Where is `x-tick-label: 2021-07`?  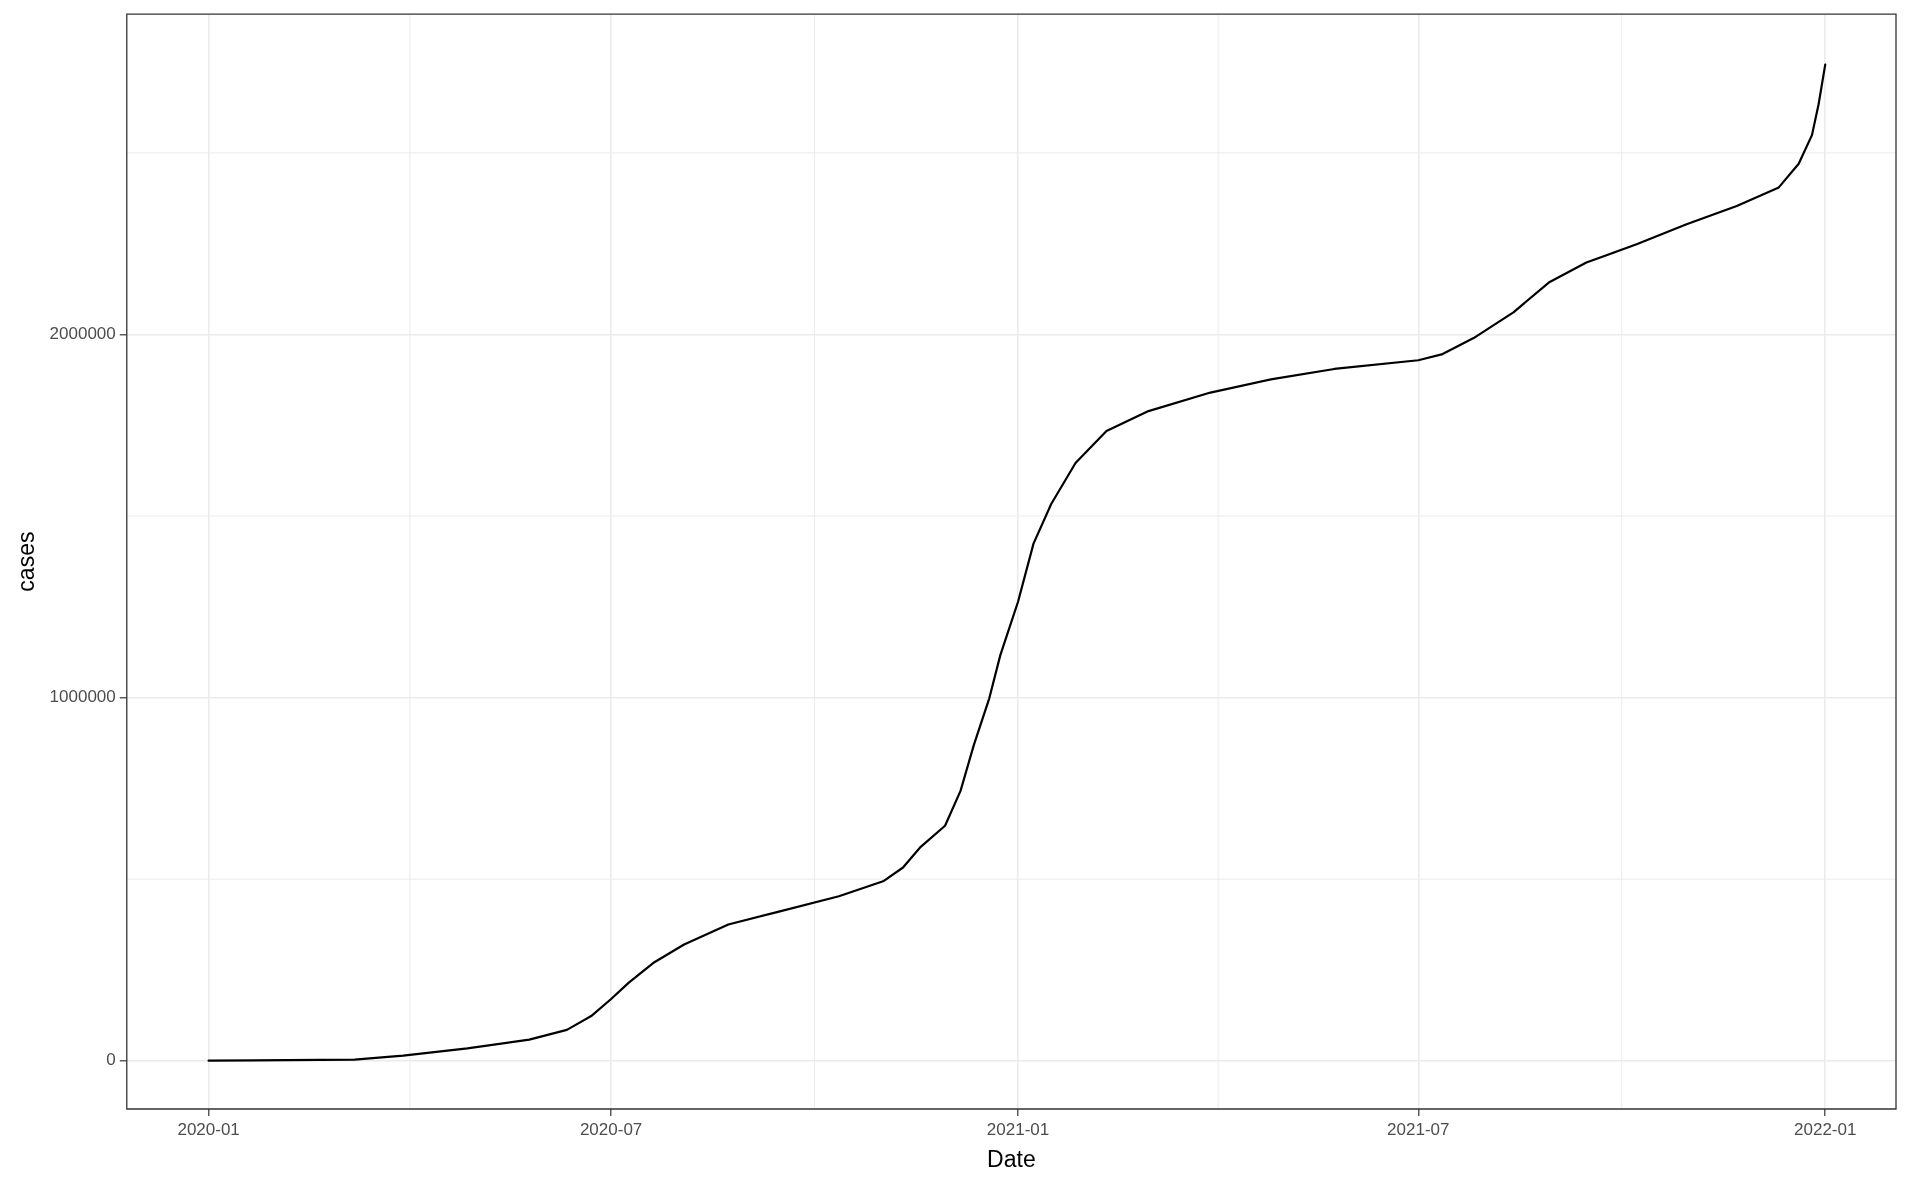
x-tick-label: 2021-07 is located at coordinates (1418, 1129).